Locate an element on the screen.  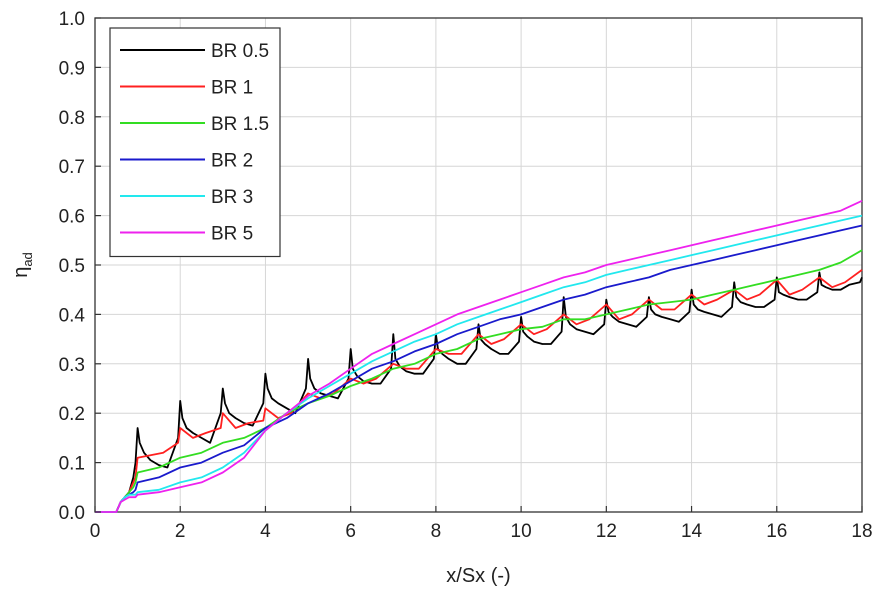
y-tick-label: 0.1 is located at coordinates (72, 464).